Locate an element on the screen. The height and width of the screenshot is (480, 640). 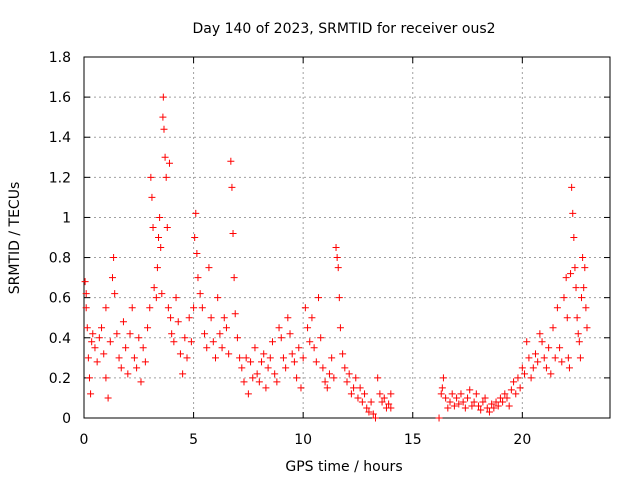
y-tick-label: 1 is located at coordinates (66, 218).